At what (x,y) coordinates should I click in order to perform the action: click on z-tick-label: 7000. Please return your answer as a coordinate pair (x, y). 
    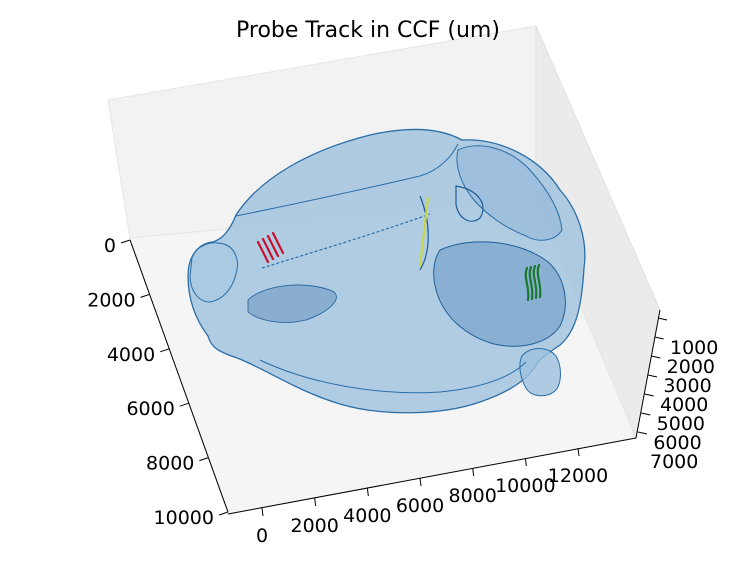
    Looking at the image, I should click on (674, 462).